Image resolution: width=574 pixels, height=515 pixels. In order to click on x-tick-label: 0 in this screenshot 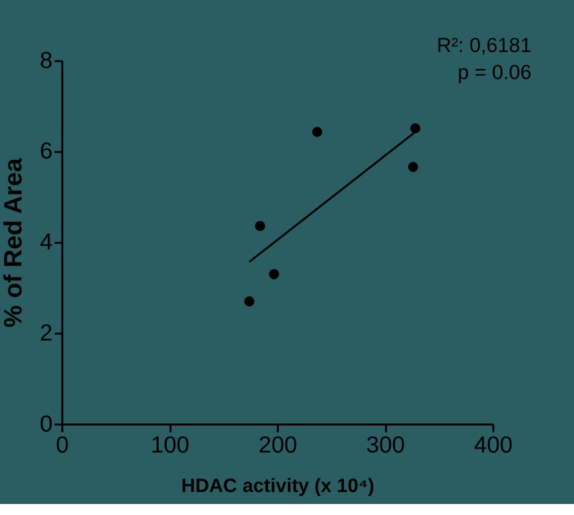, I will do `click(62, 445)`.